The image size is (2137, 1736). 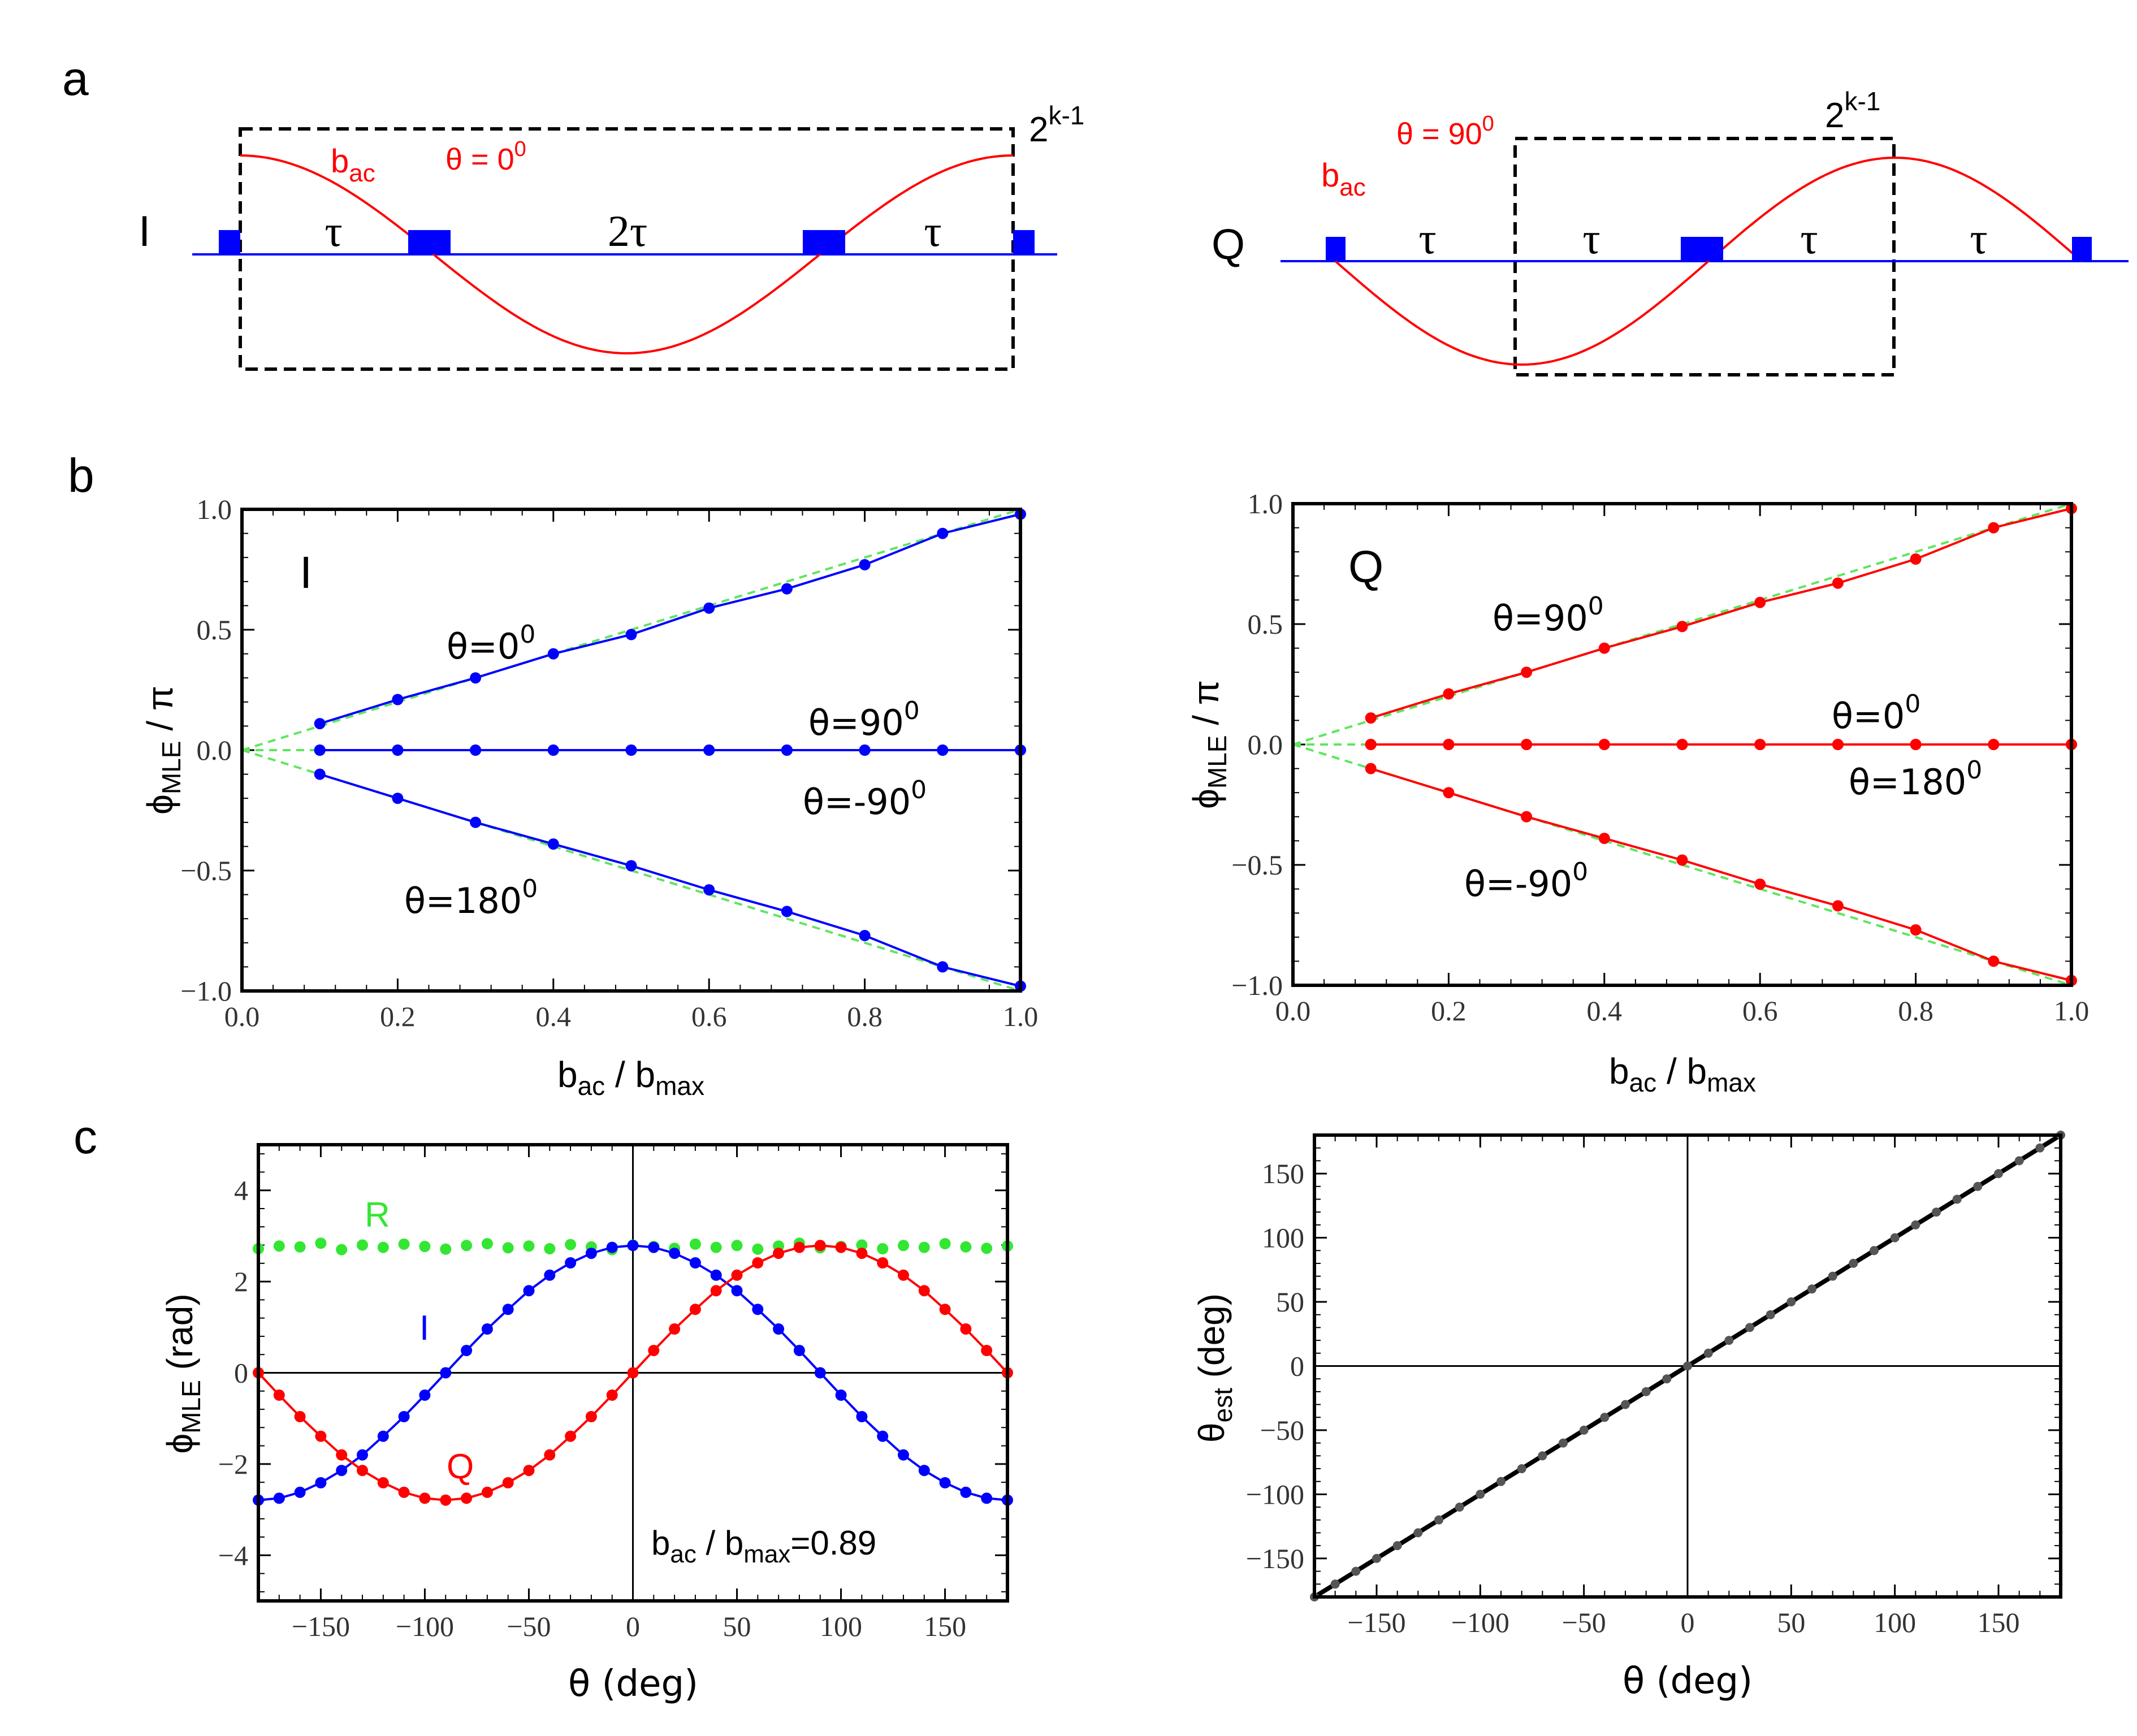 What do you see at coordinates (183, 1373) in the screenshot?
I see `y-axis-label-c-left: ϕMLE (rad)` at bounding box center [183, 1373].